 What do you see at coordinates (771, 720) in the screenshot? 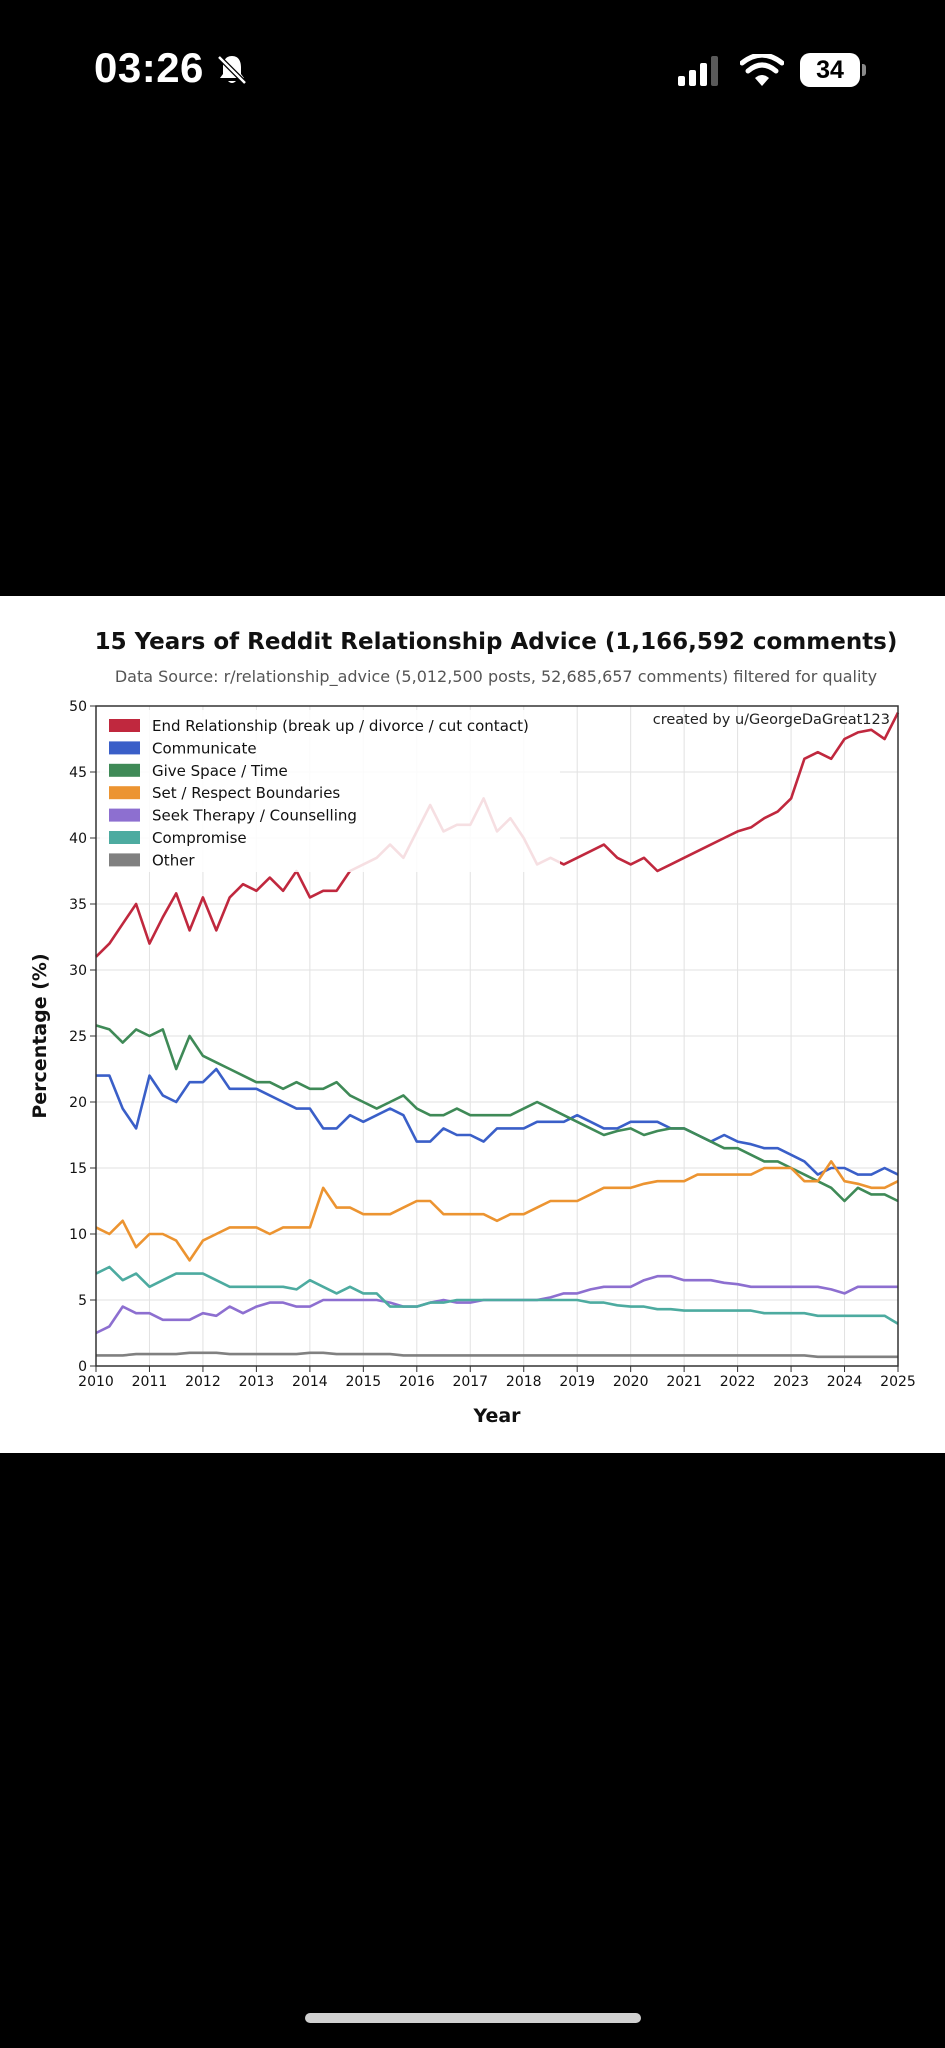
I see `chart-annotation: created by u/GeorgeDaGreat123` at bounding box center [771, 720].